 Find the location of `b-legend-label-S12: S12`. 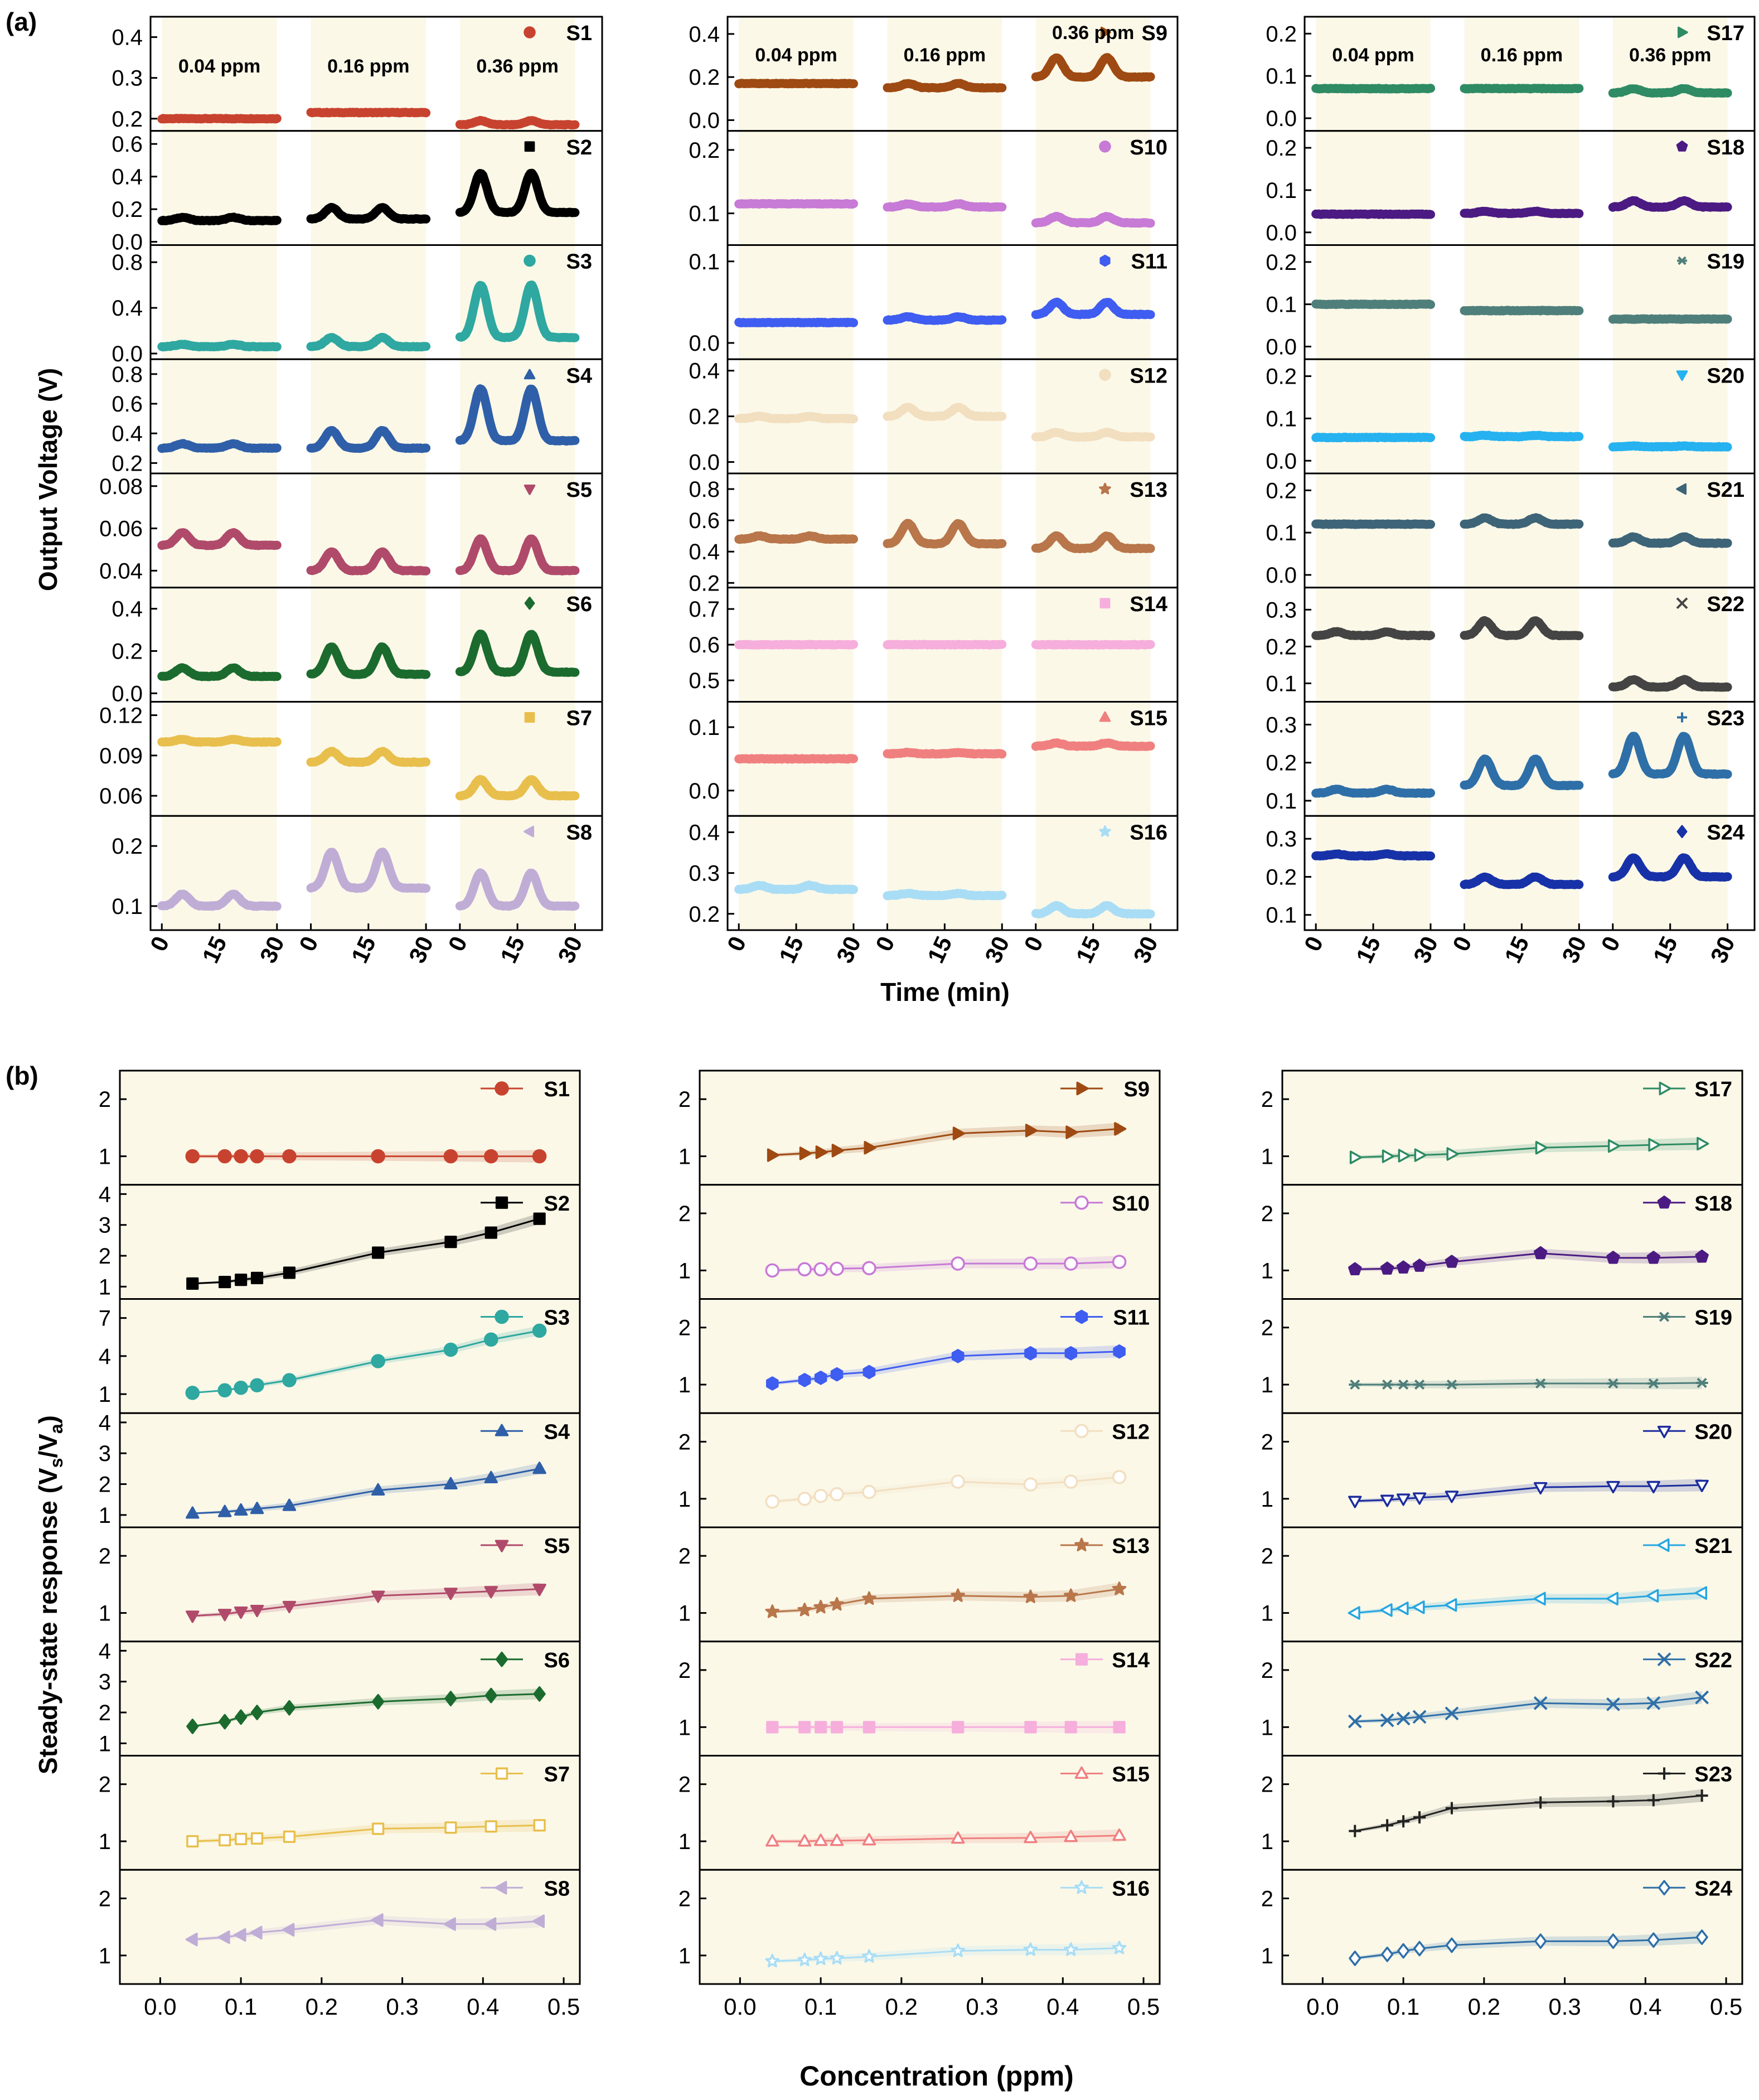

b-legend-label-S12: S12 is located at coordinates (1131, 1432).